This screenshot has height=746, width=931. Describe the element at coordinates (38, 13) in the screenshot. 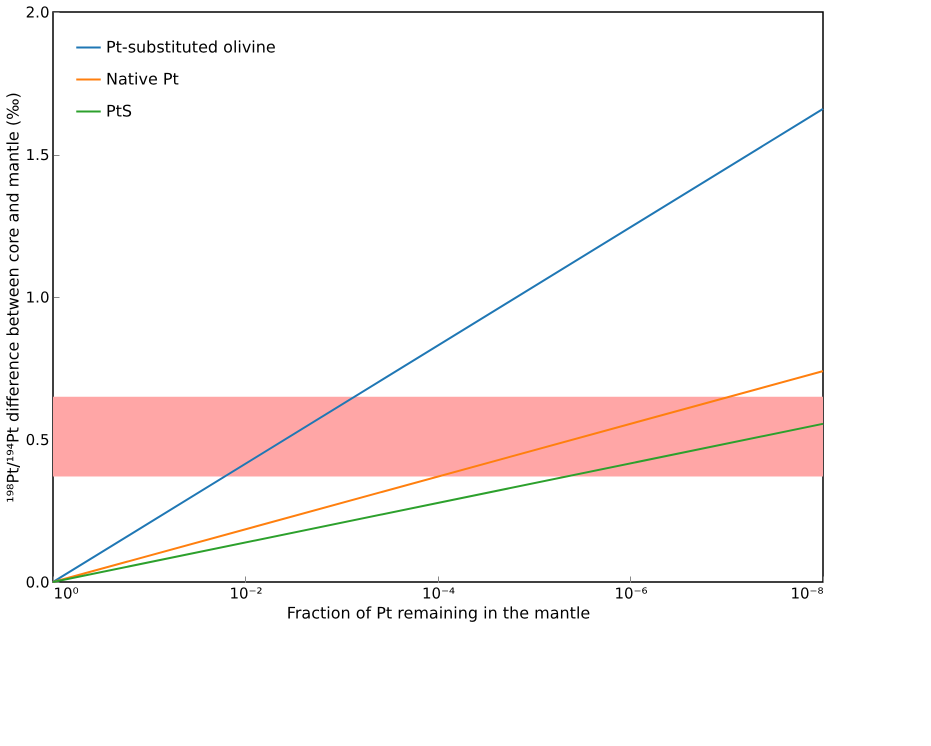

I see `y-tick-label: 2.0` at that location.